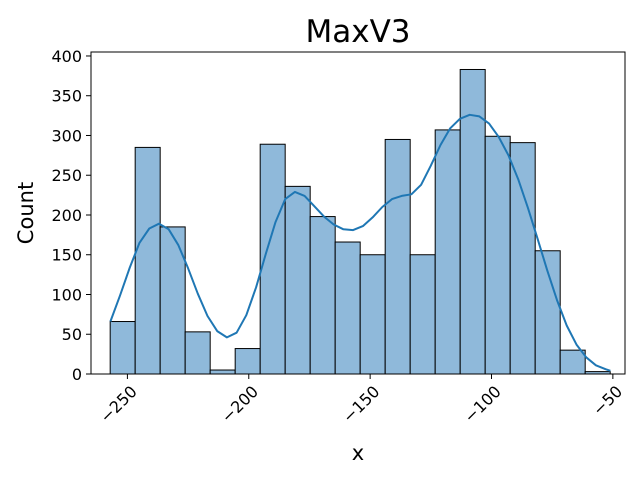 Image resolution: width=640 pixels, height=480 pixels. I want to click on y-tick-label: 150, so click(66, 255).